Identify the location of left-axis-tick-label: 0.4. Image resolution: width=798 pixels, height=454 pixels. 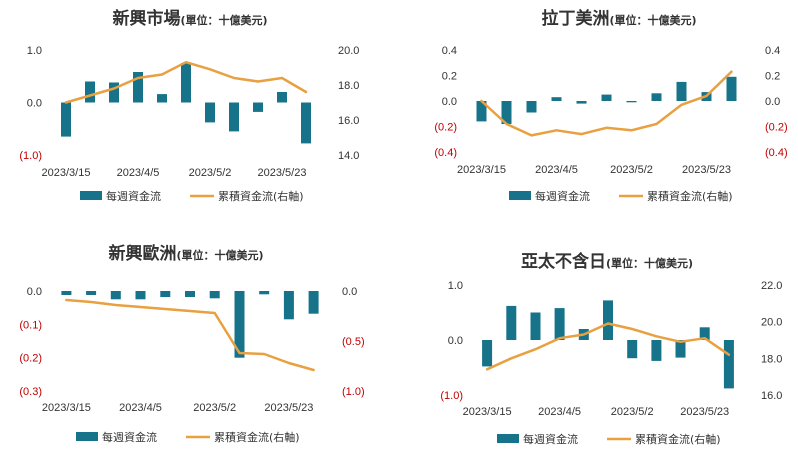
(449, 51).